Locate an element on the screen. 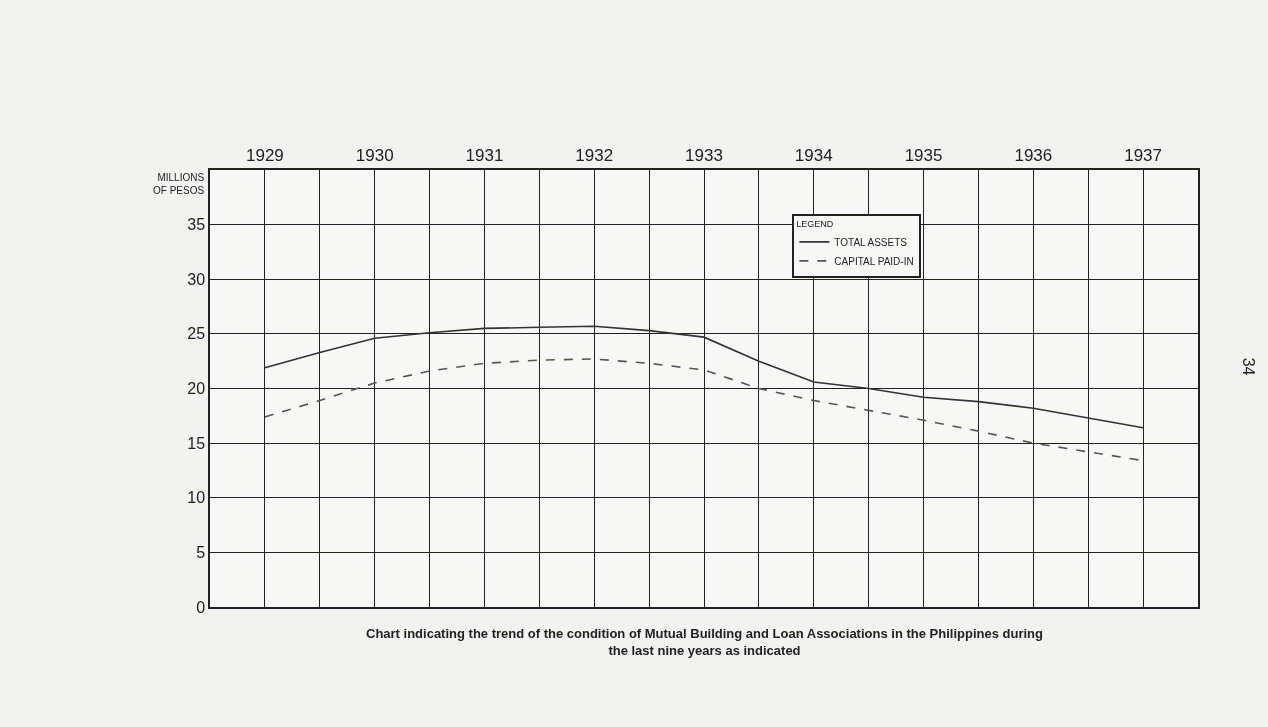 This screenshot has height=727, width=1268. x-tick-label: 1933 is located at coordinates (704, 156).